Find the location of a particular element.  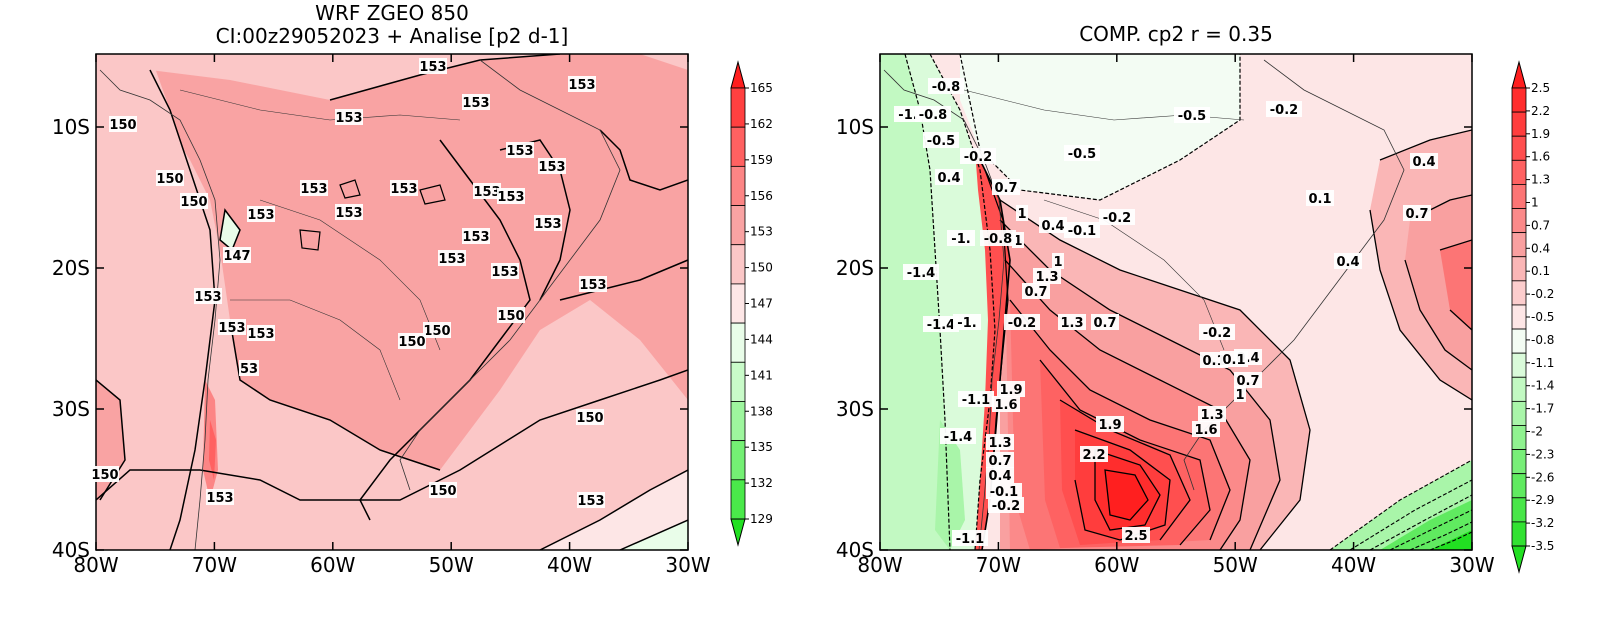

colorbar-label: 1.6 is located at coordinates (1540, 157).